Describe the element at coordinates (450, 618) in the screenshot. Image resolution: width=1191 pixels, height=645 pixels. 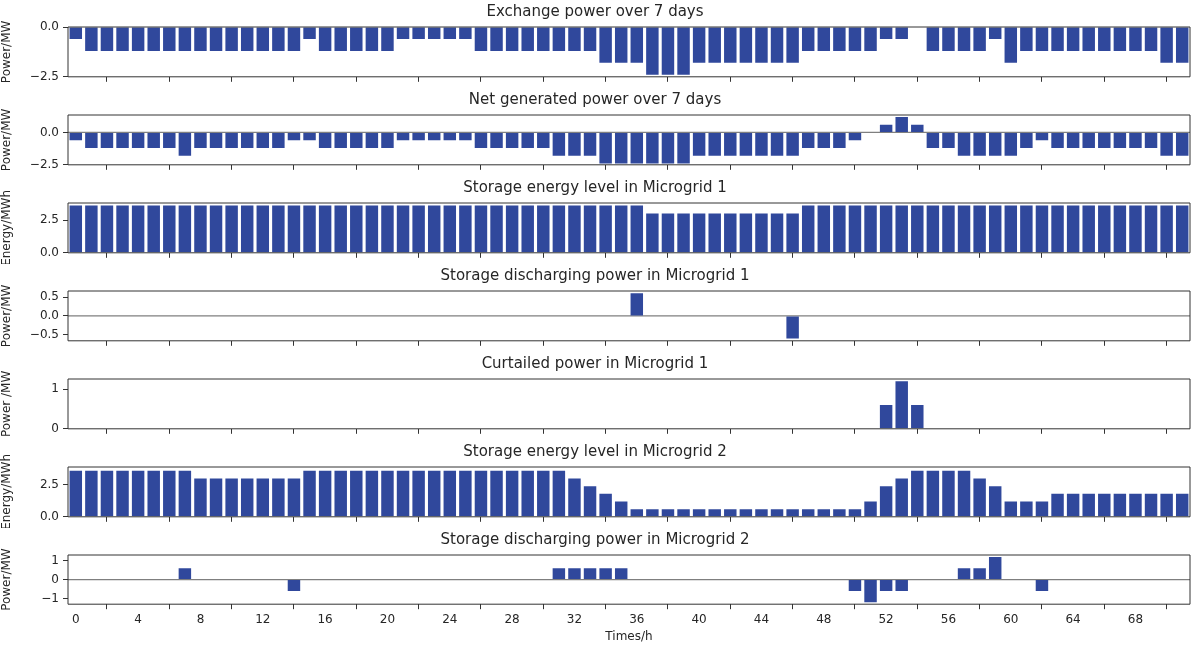
I see `x-tick-label: 24` at that location.